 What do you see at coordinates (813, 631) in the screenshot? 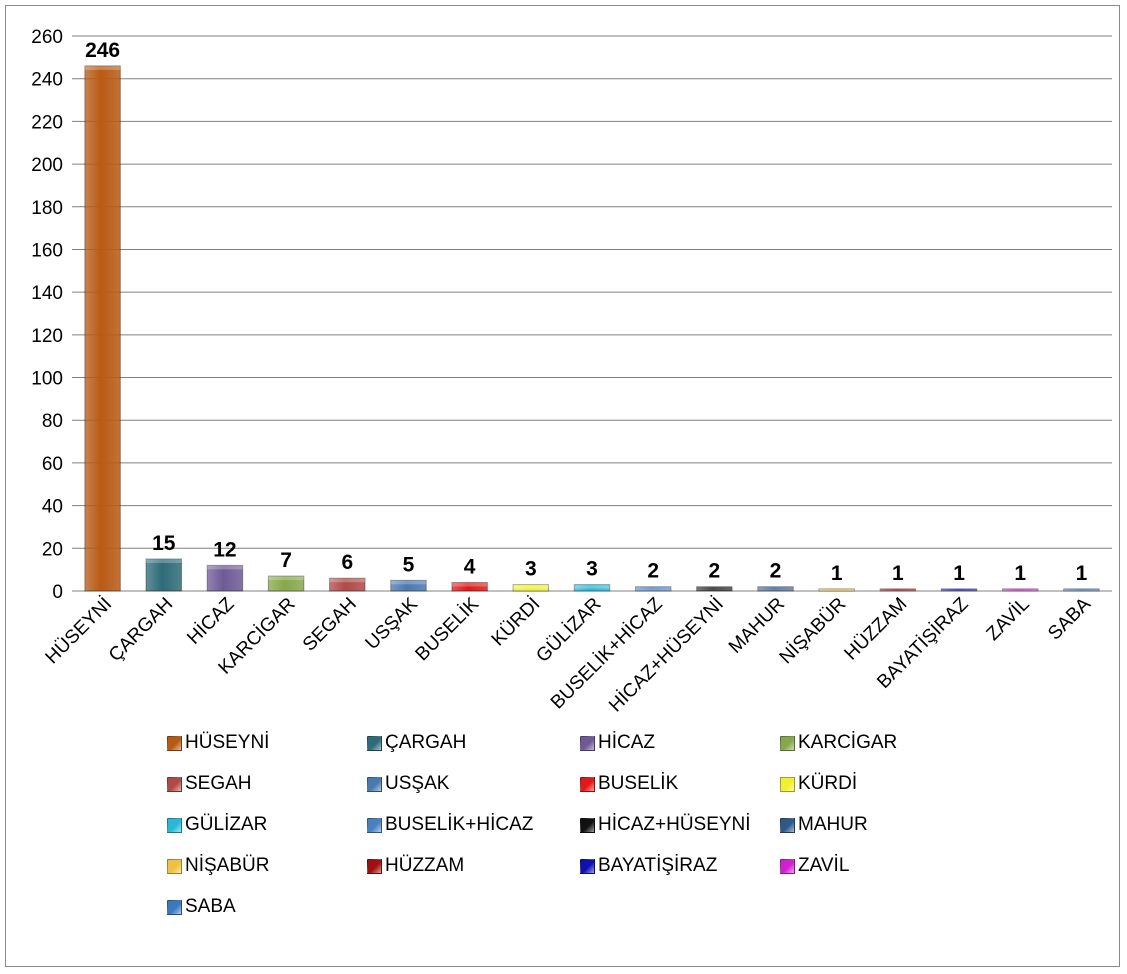
I see `x-tick-label: NİŞABÜR` at bounding box center [813, 631].